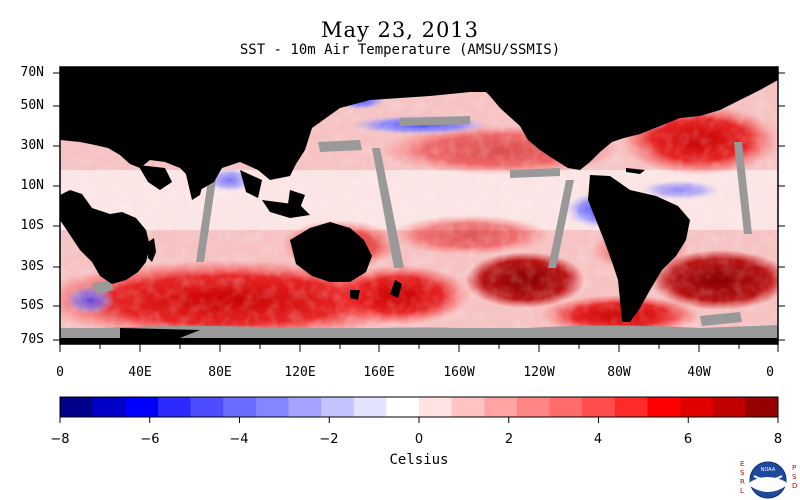 Image resolution: width=800 pixels, height=500 pixels. I want to click on colorbar, so click(419, 407).